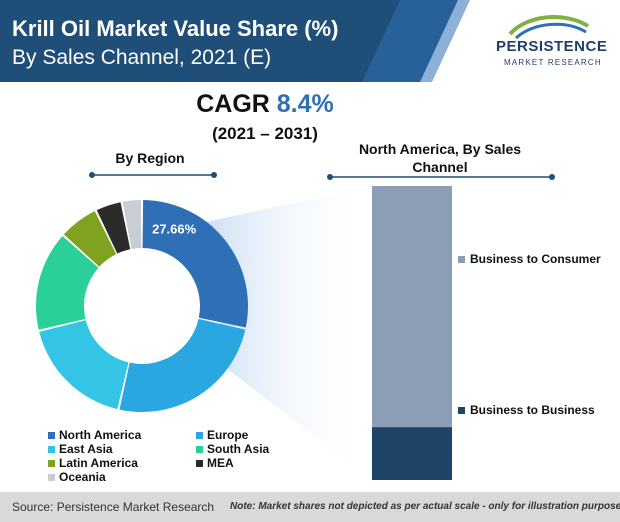 This screenshot has height=522, width=620. I want to click on donut-slice-latin-america, so click(90, 239).